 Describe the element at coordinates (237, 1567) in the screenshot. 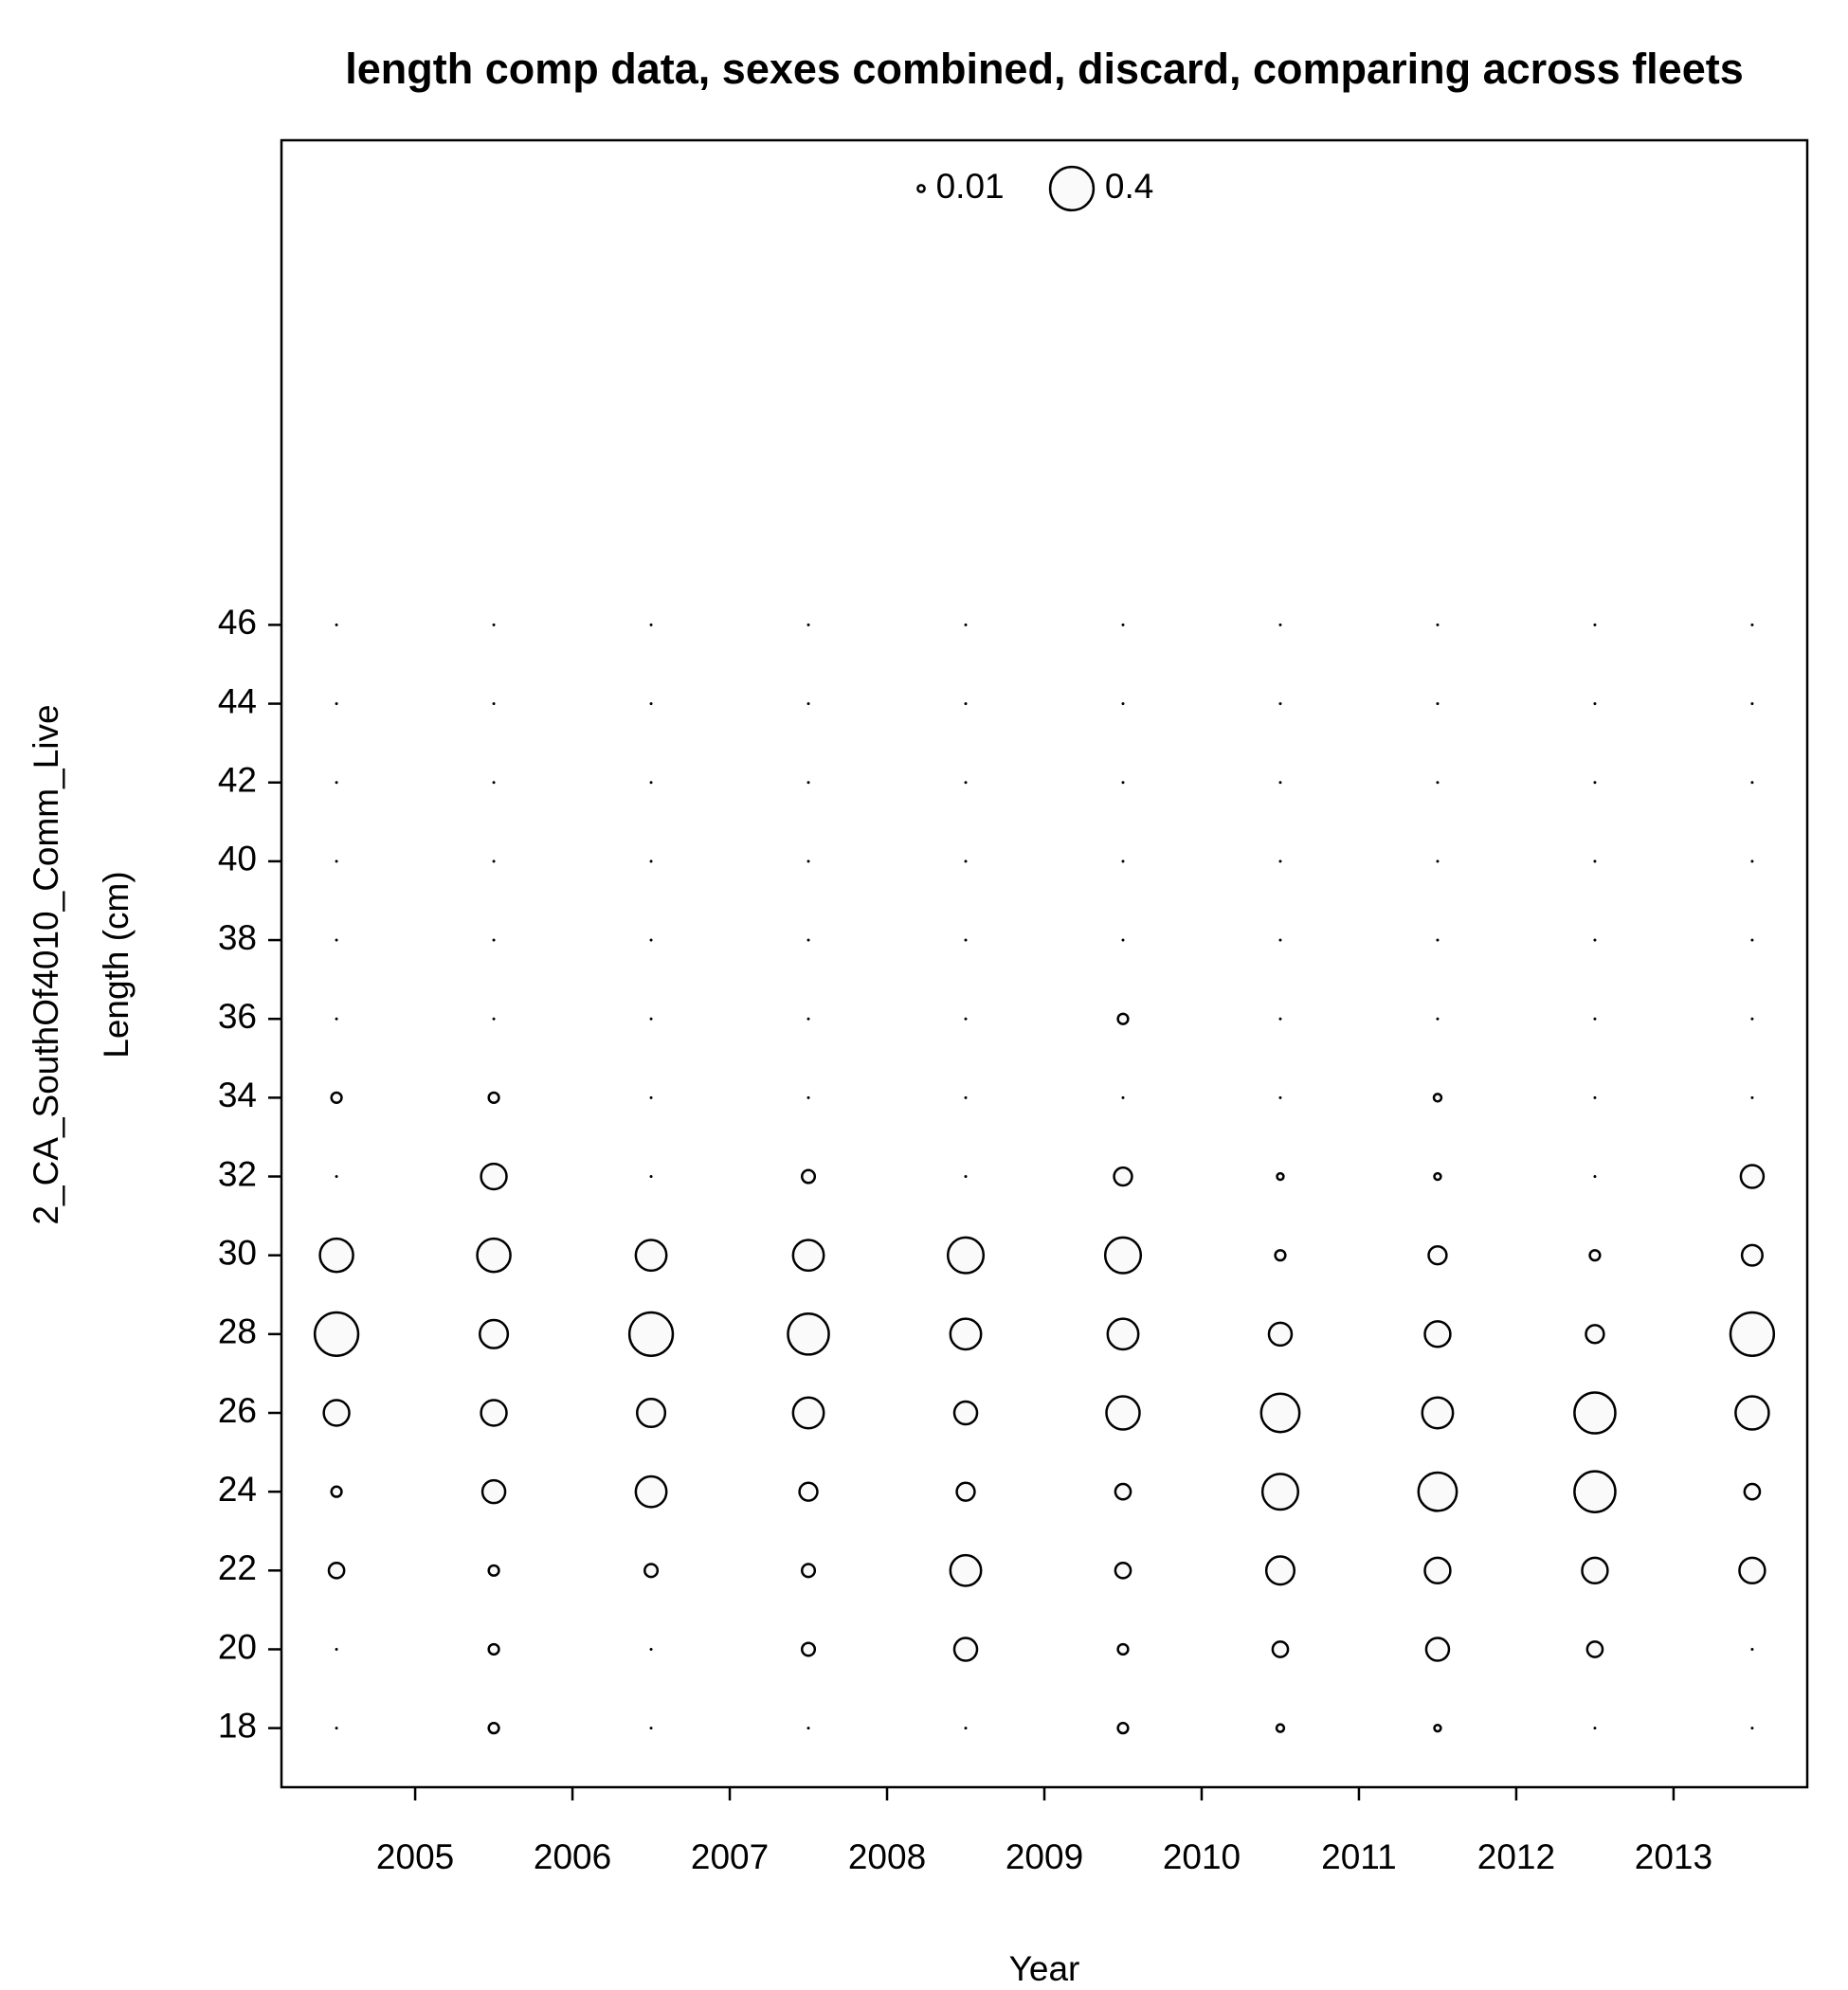

I see `y-tick-label: 22` at that location.